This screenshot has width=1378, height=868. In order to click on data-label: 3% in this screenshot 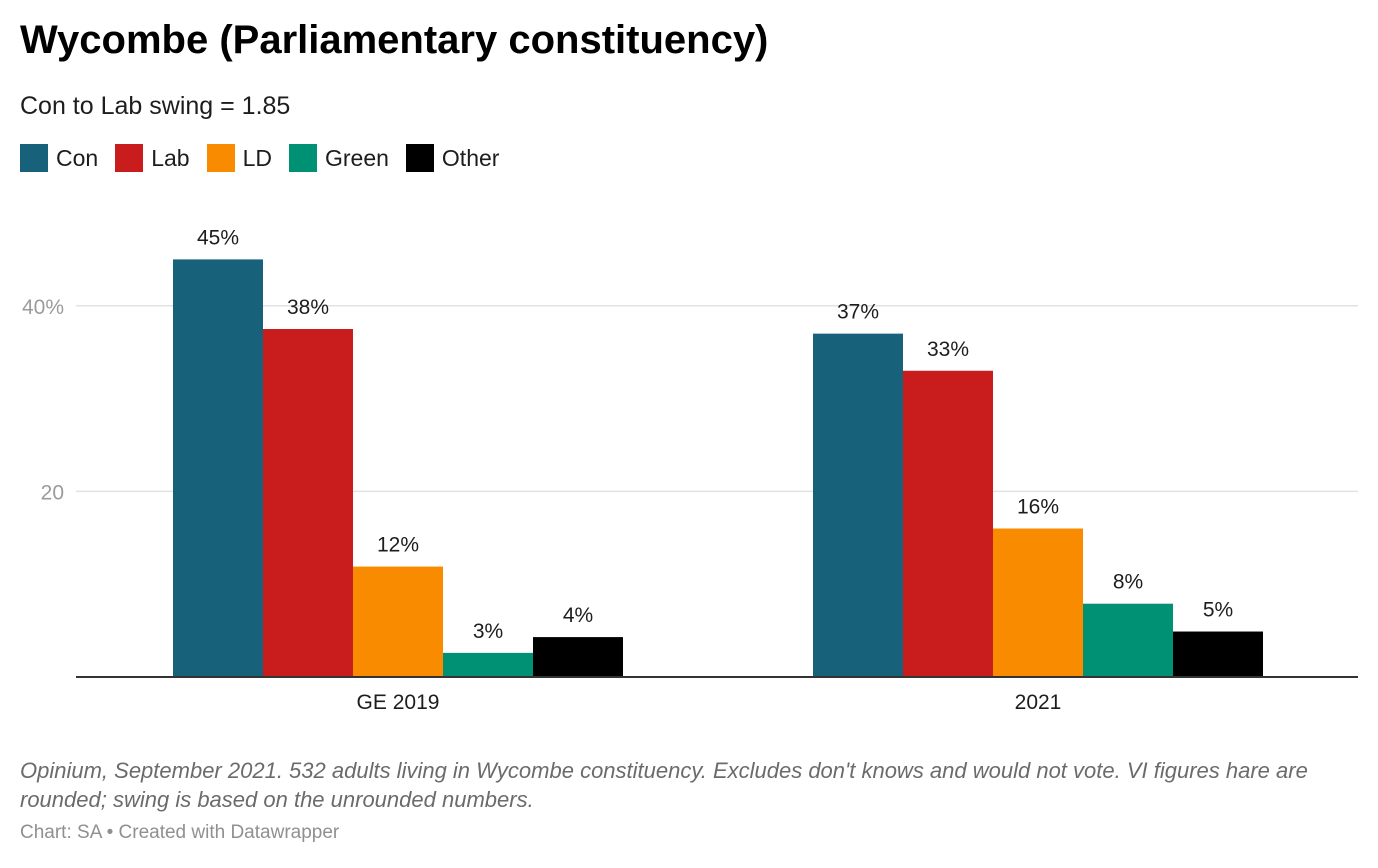, I will do `click(488, 631)`.